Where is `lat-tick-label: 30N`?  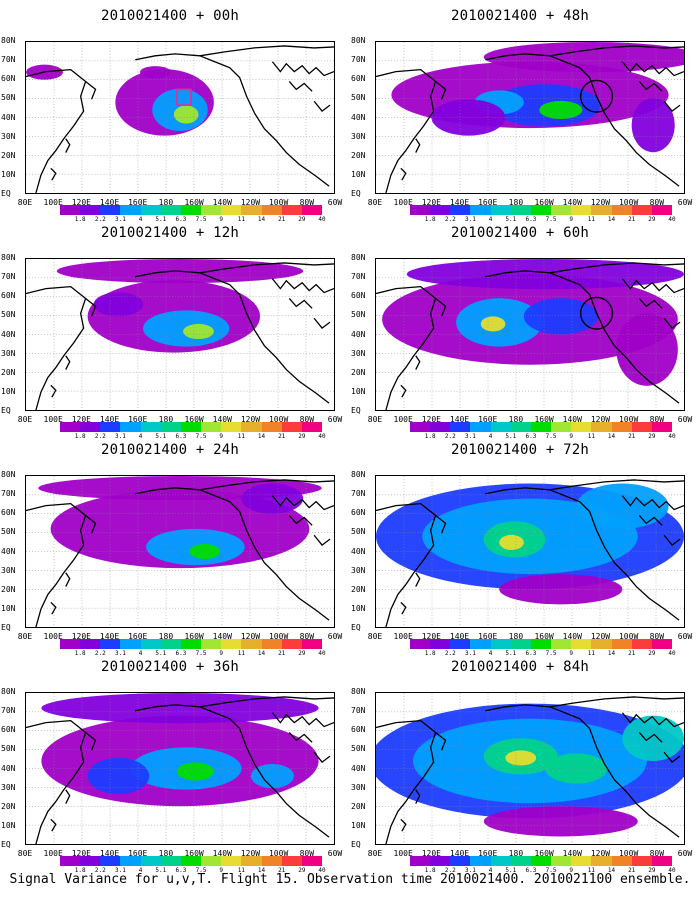 lat-tick-label: 30N is located at coordinates (358, 570).